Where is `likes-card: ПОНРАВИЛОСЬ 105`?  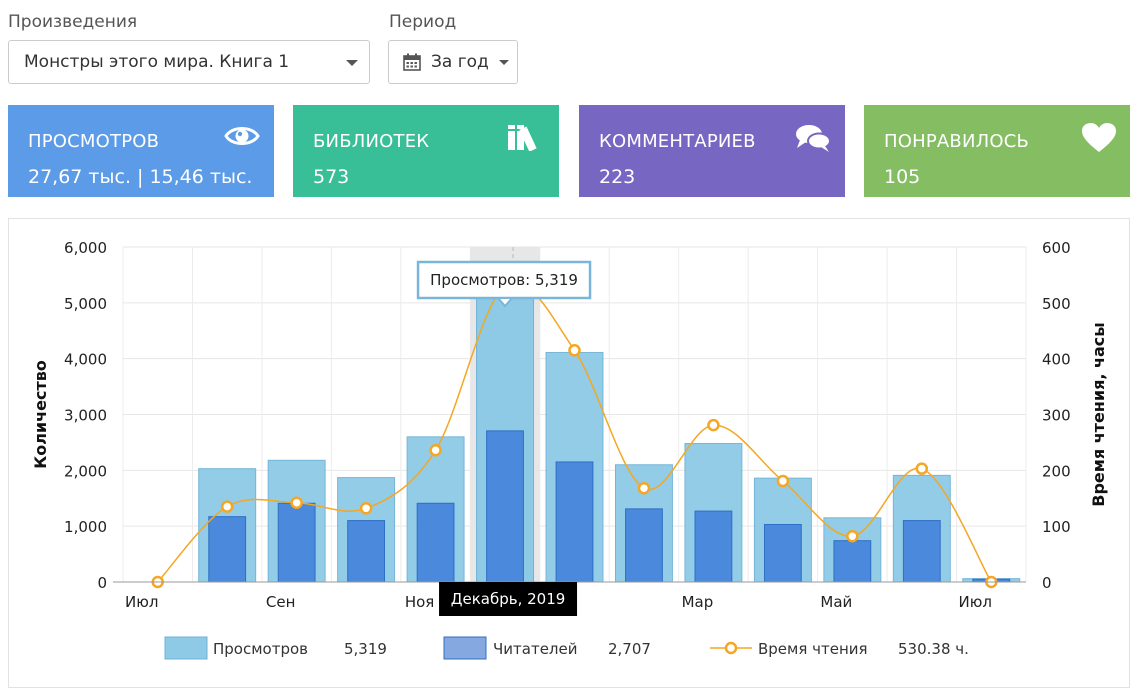 likes-card: ПОНРАВИЛОСЬ 105 is located at coordinates (997, 151).